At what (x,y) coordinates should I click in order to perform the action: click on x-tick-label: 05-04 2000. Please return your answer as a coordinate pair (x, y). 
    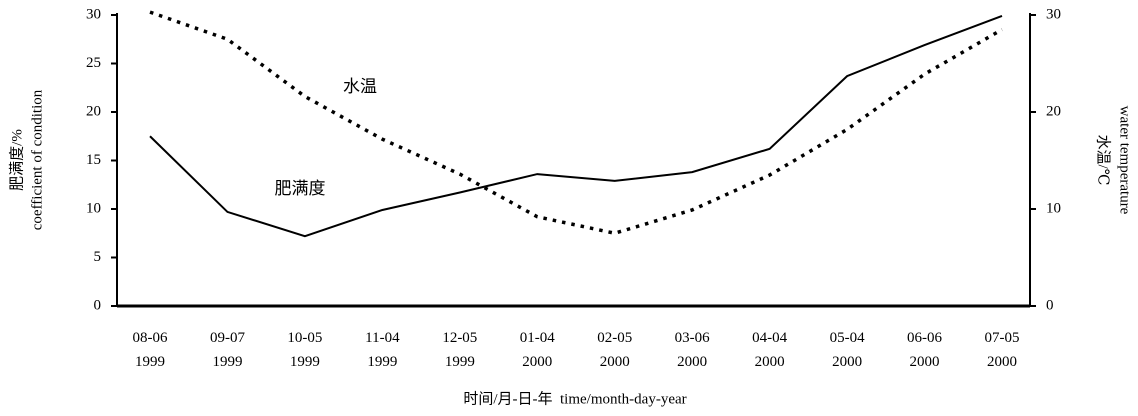
    Looking at the image, I should click on (847, 350).